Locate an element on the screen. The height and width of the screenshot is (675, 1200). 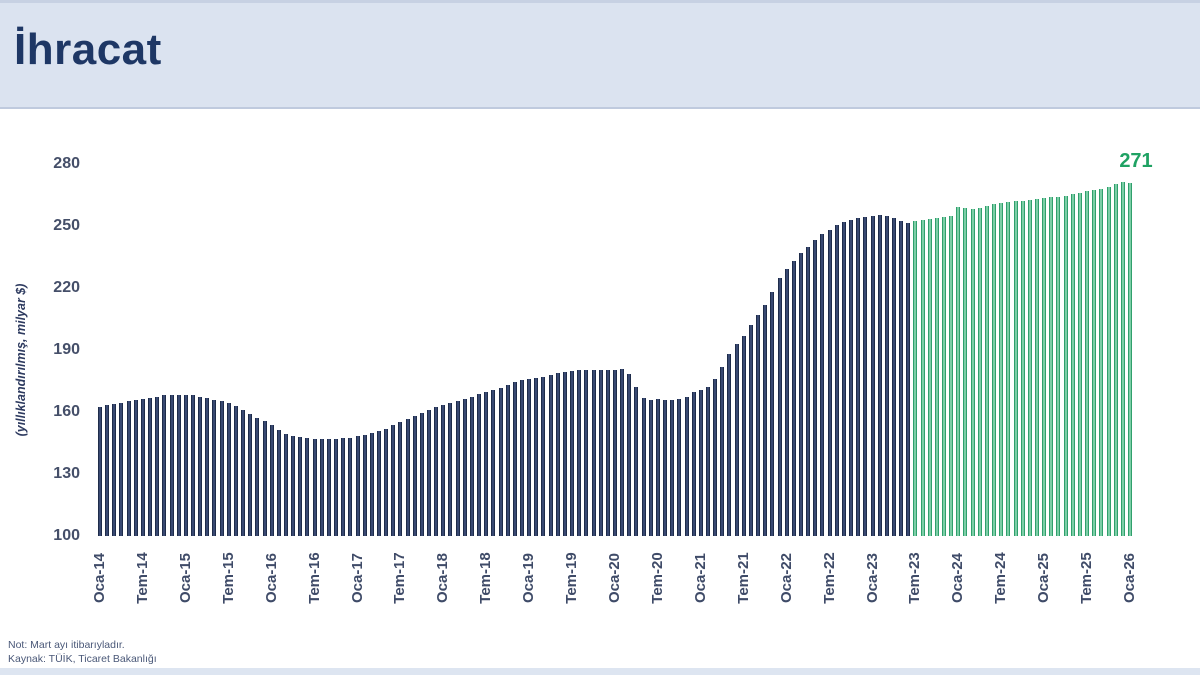
y-axis-title: (yıllıklandırılmış, milyar $) is located at coordinates (21, 360).